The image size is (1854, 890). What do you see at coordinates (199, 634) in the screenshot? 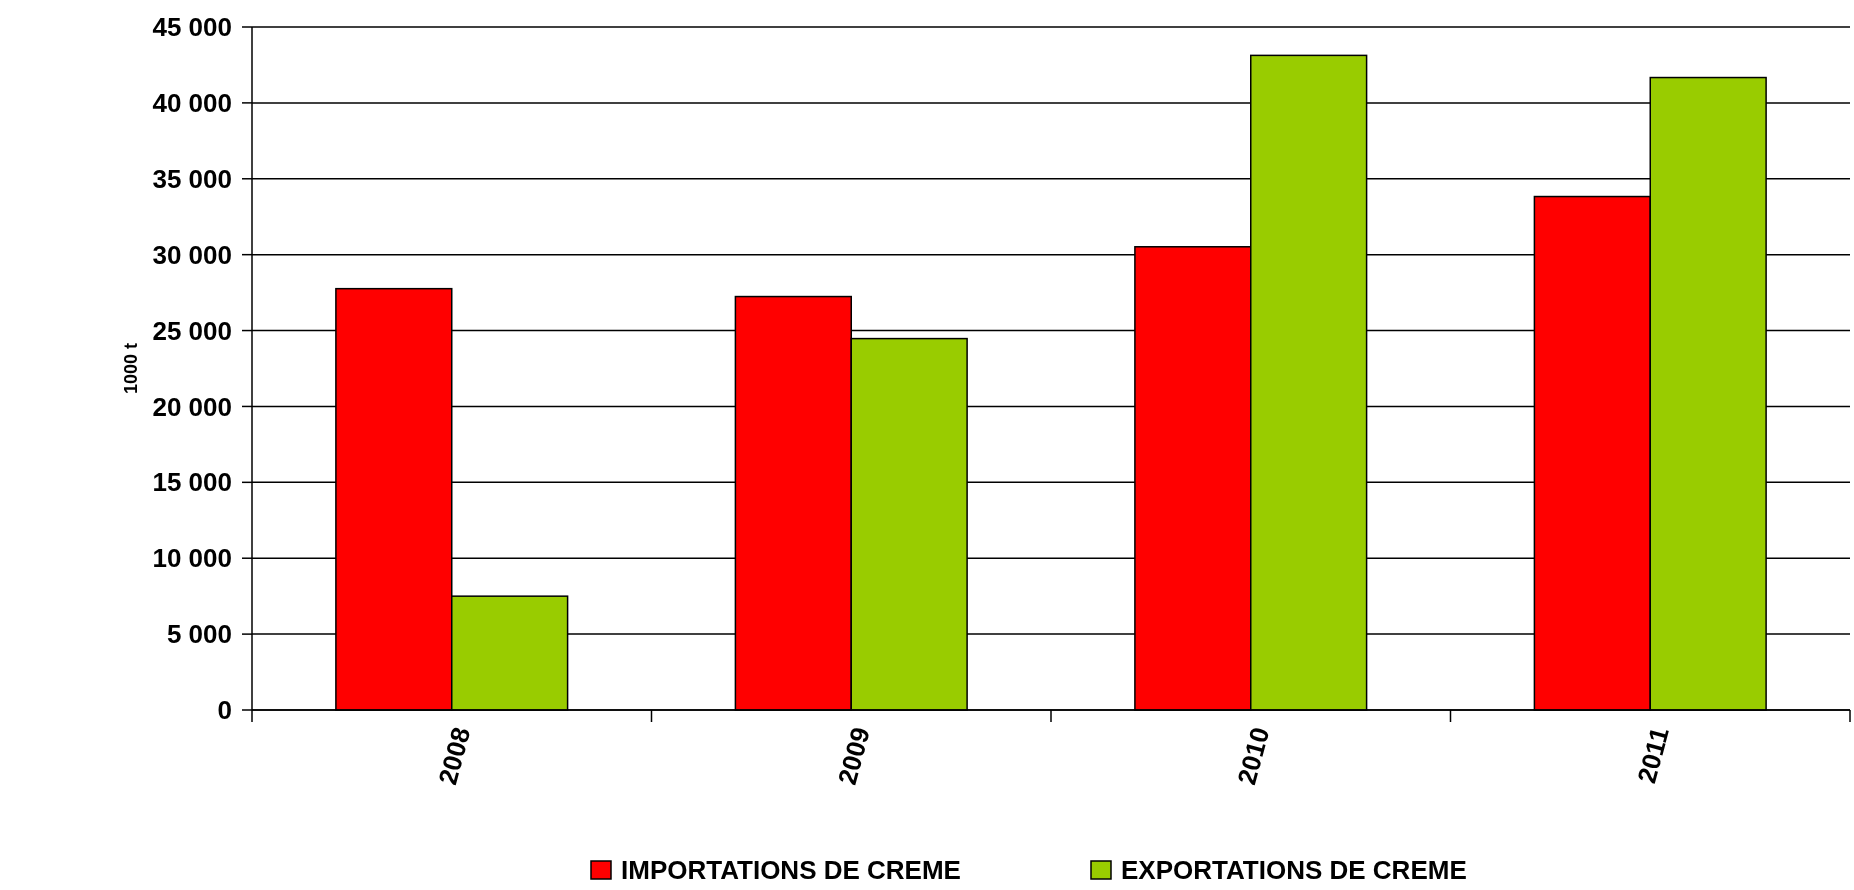
I see `y-tick-label: 5 000` at bounding box center [199, 634].